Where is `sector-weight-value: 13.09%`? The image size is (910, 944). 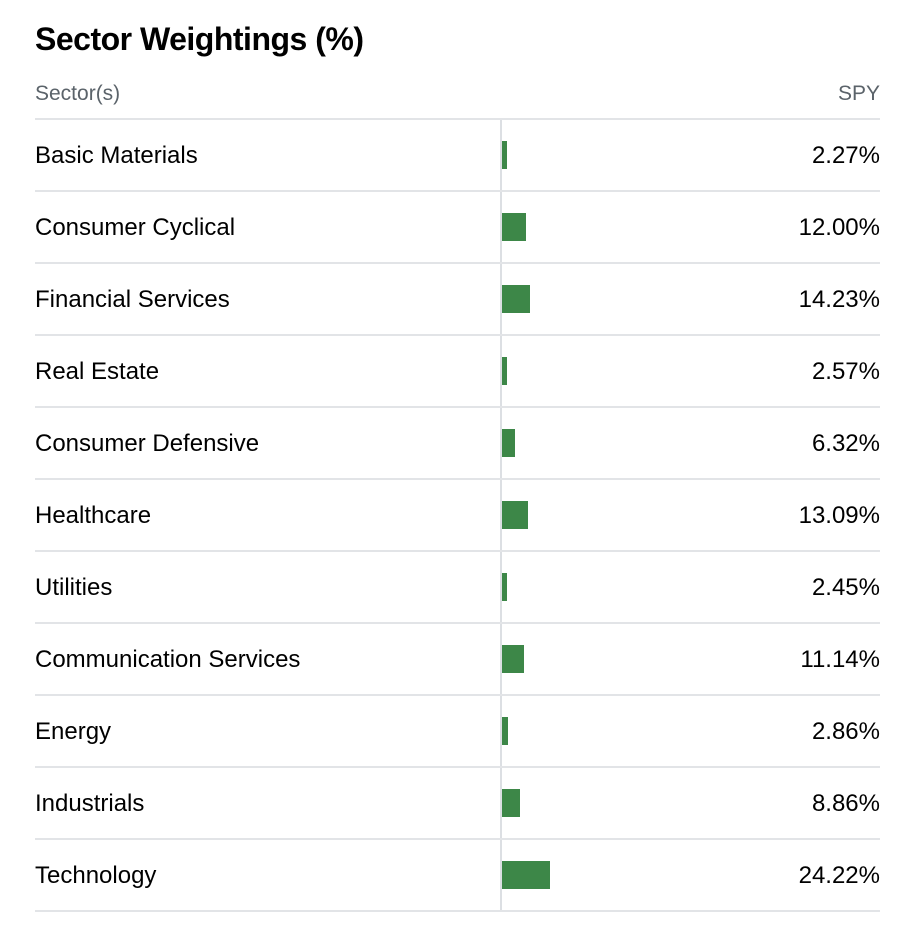
sector-weight-value: 13.09% is located at coordinates (839, 515).